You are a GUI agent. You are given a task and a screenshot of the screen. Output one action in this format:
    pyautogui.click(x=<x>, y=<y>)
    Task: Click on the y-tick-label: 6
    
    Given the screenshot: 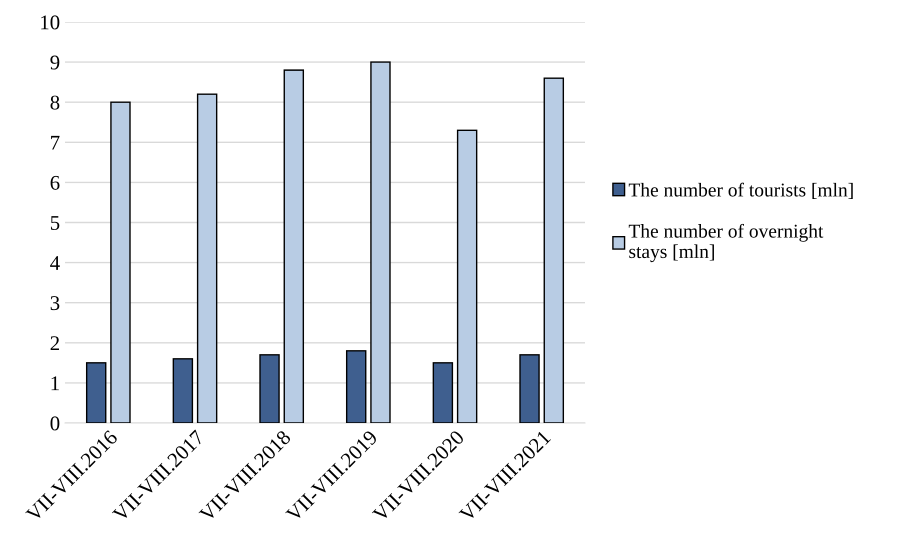 What is the action you would take?
    pyautogui.click(x=55, y=183)
    